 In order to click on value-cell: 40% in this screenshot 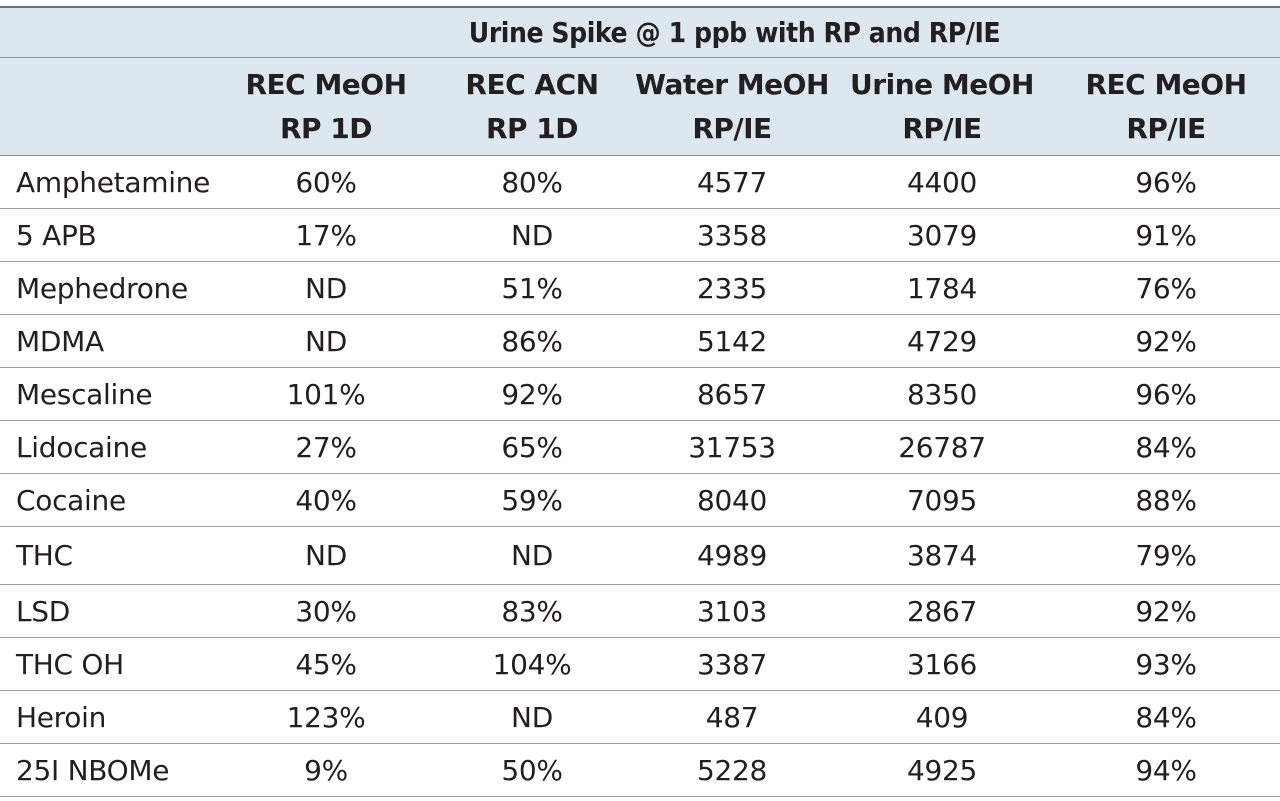, I will do `click(326, 500)`.